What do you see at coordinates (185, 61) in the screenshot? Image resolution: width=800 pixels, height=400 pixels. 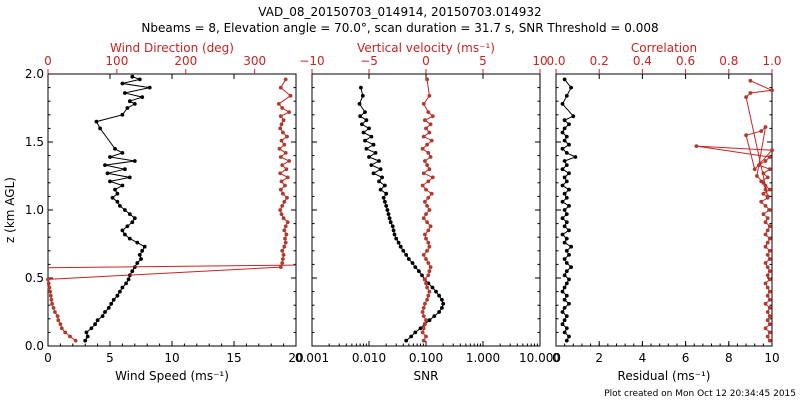 I see `left-top-tick-label: 200` at bounding box center [185, 61].